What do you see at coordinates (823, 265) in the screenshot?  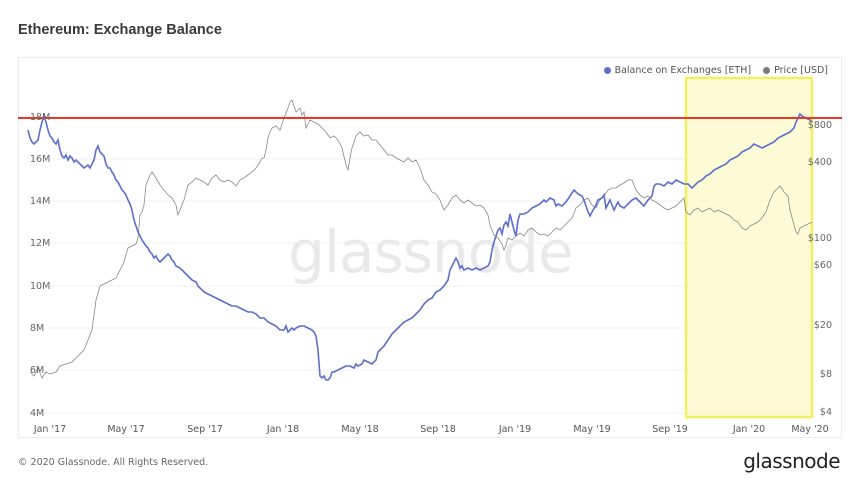 I see `y-tick-60: $60` at bounding box center [823, 265].